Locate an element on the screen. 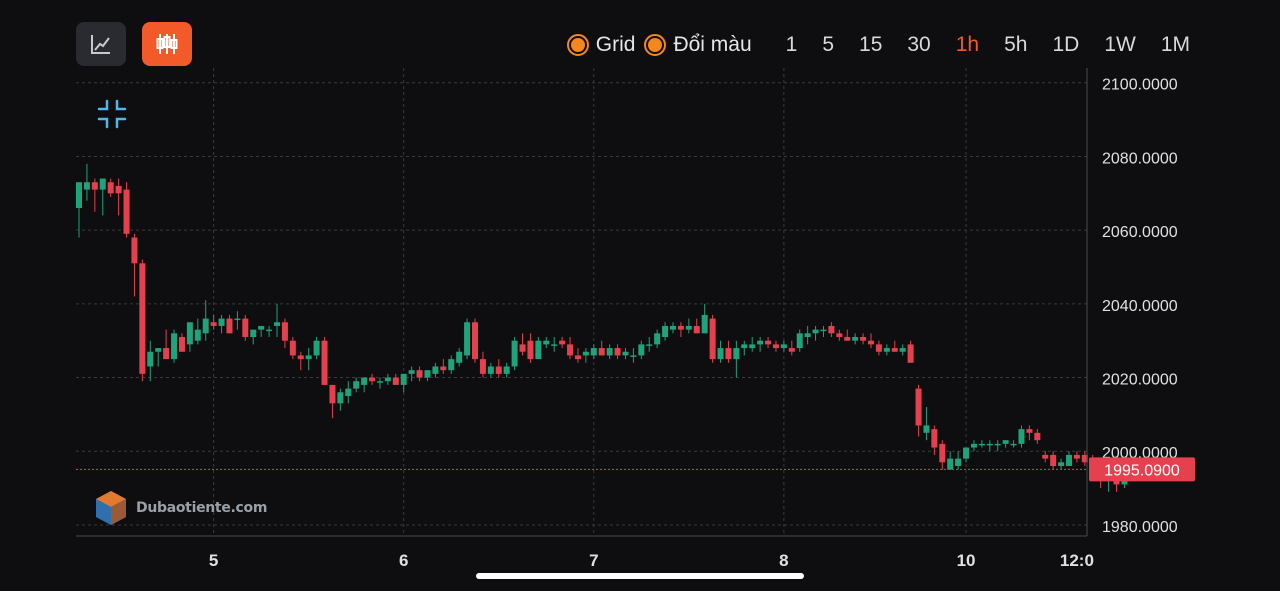 The image size is (1280, 591). line-chart-button is located at coordinates (101, 44).